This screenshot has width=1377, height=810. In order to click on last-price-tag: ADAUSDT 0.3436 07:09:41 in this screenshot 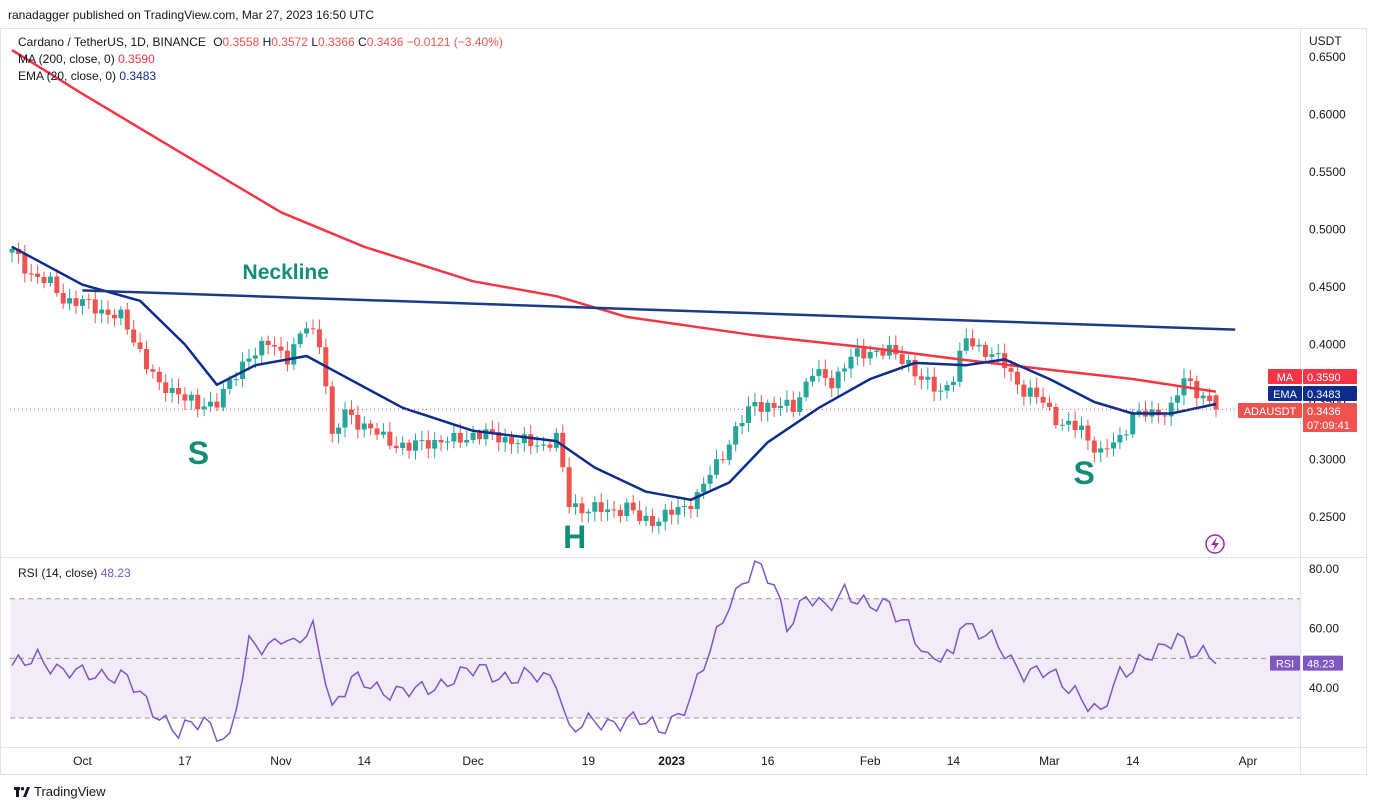, I will do `click(1297, 417)`.